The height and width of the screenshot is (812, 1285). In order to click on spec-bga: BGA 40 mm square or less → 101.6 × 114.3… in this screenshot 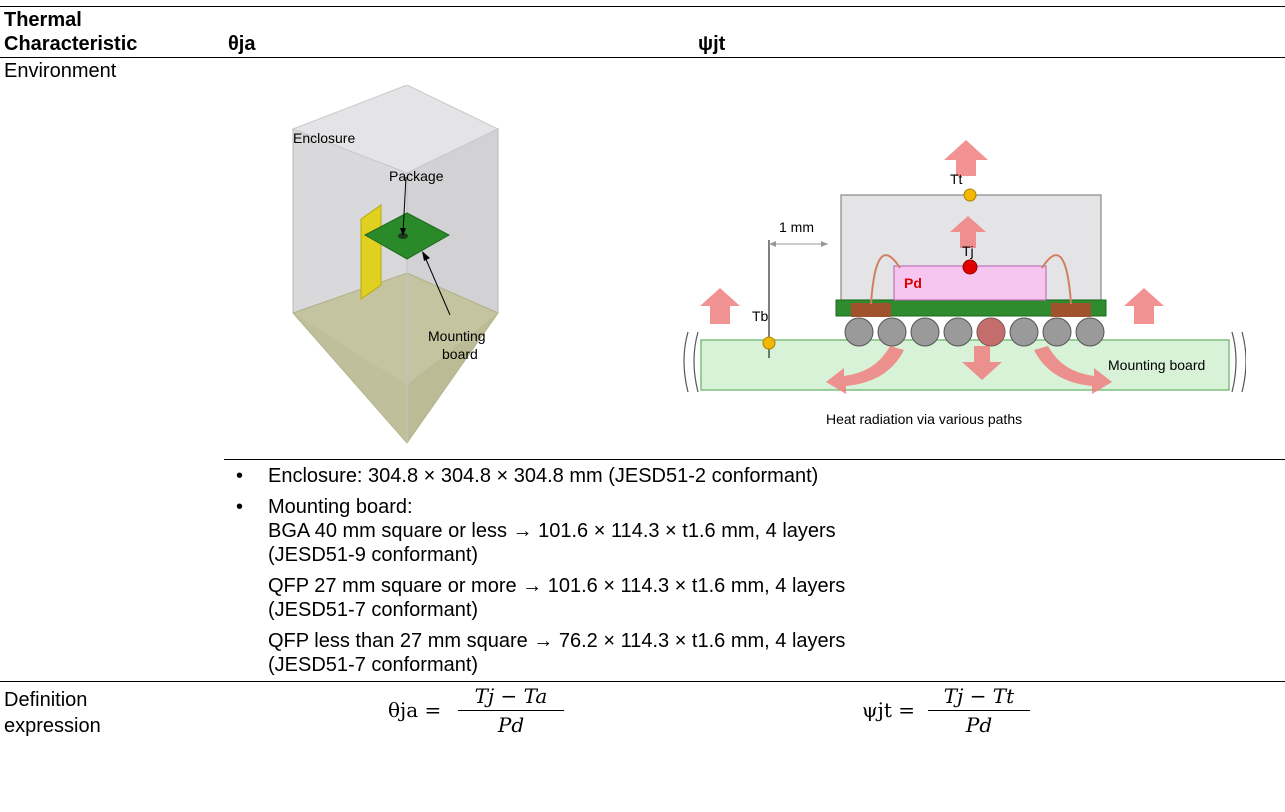, I will do `click(552, 531)`.